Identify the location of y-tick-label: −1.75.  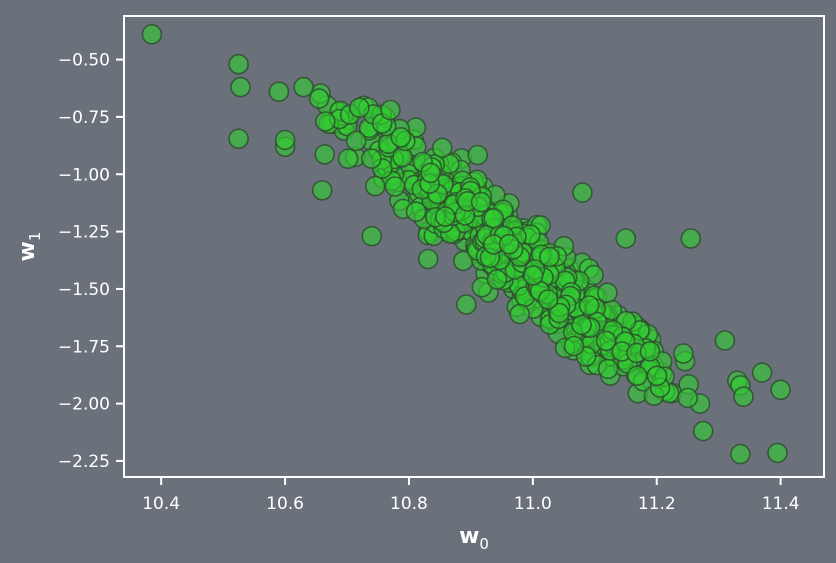
(84, 347).